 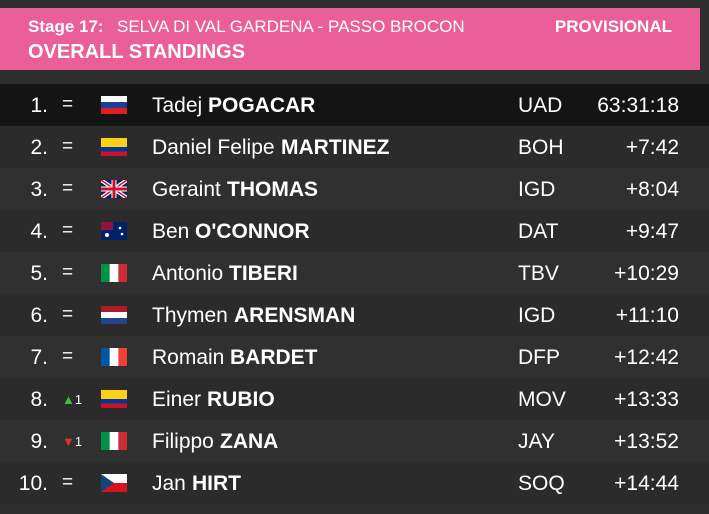 What do you see at coordinates (542, 399) in the screenshot?
I see `team: MOV` at bounding box center [542, 399].